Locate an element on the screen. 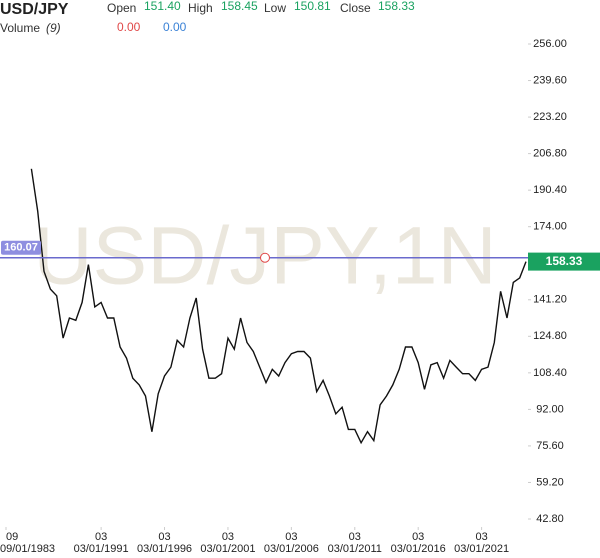  x-tick-label: 03/01/2016 is located at coordinates (418, 549).